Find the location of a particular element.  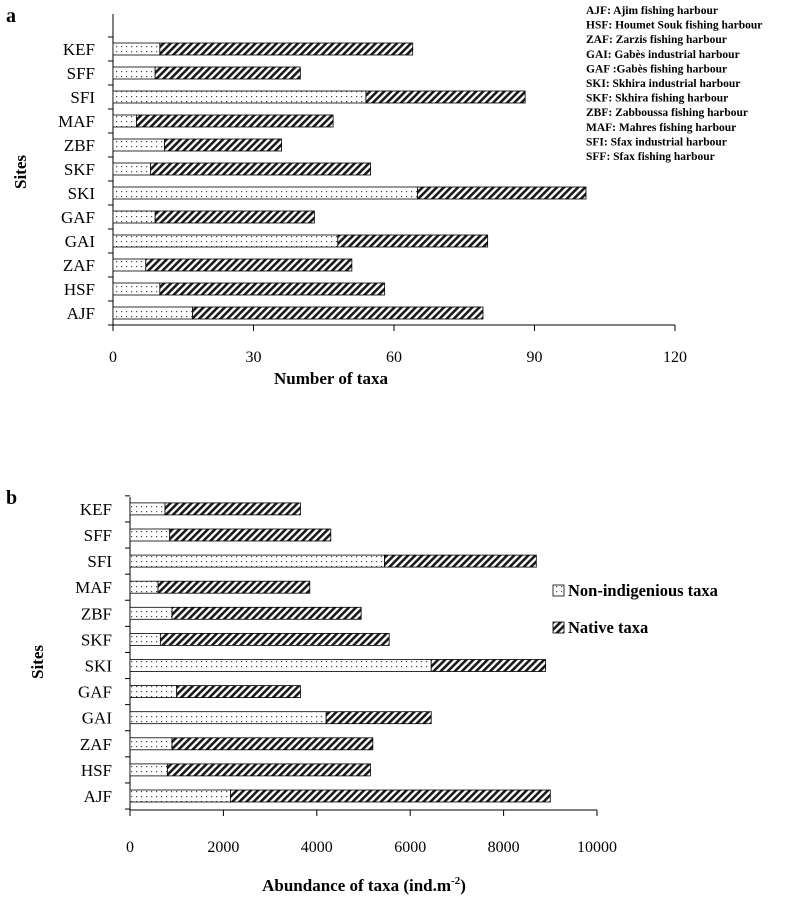

legend-b: Non-indigenious taxa Native taxa is located at coordinates (635, 609).